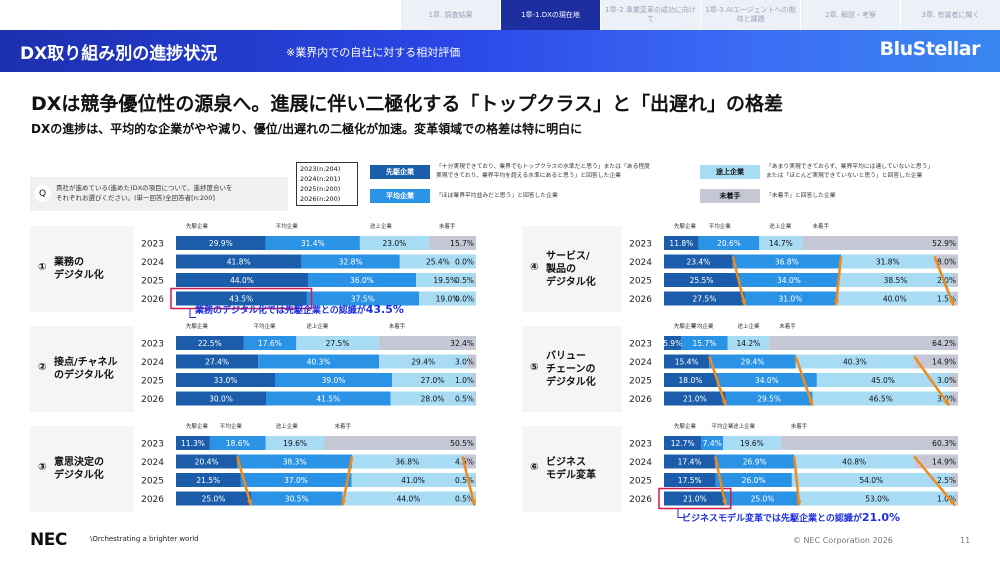 Image resolution: width=1000 pixels, height=563 pixels. Describe the element at coordinates (79, 269) in the screenshot. I see `panel-label: 業務の デジタル化` at that location.